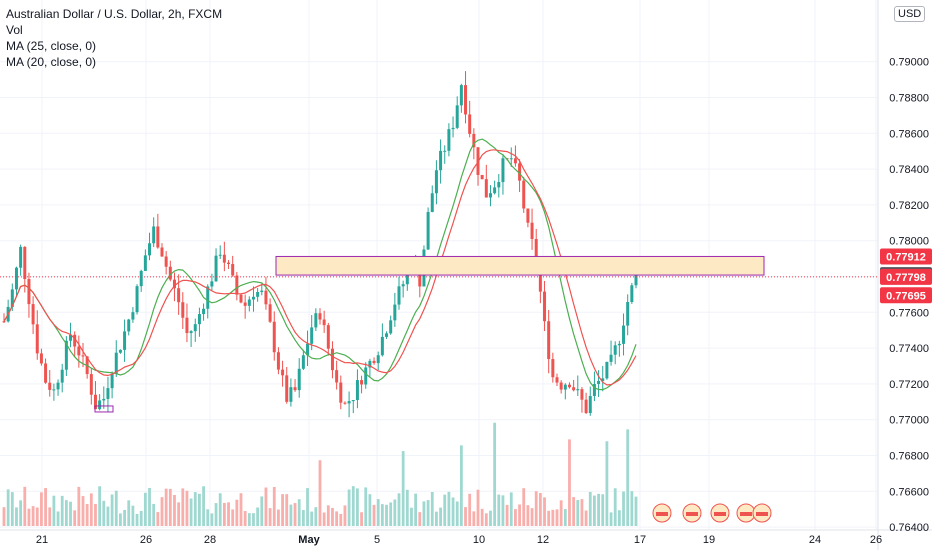 This screenshot has height=550, width=932. What do you see at coordinates (909, 134) in the screenshot?
I see `y-tick-label: 0.78600` at bounding box center [909, 134].